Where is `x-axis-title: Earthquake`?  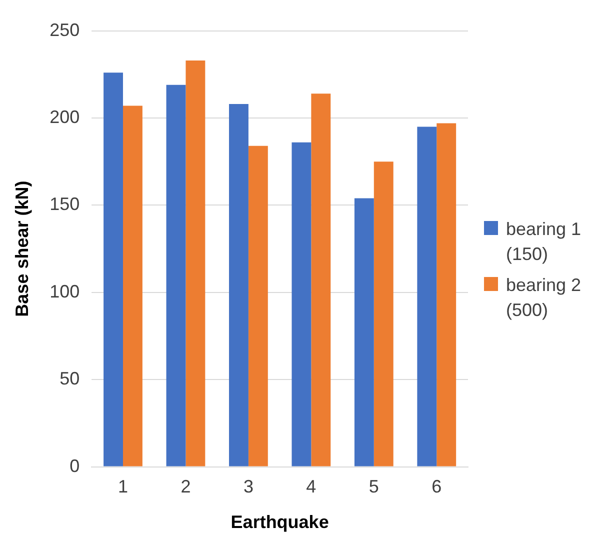
x-axis-title: Earthquake is located at coordinates (279, 522).